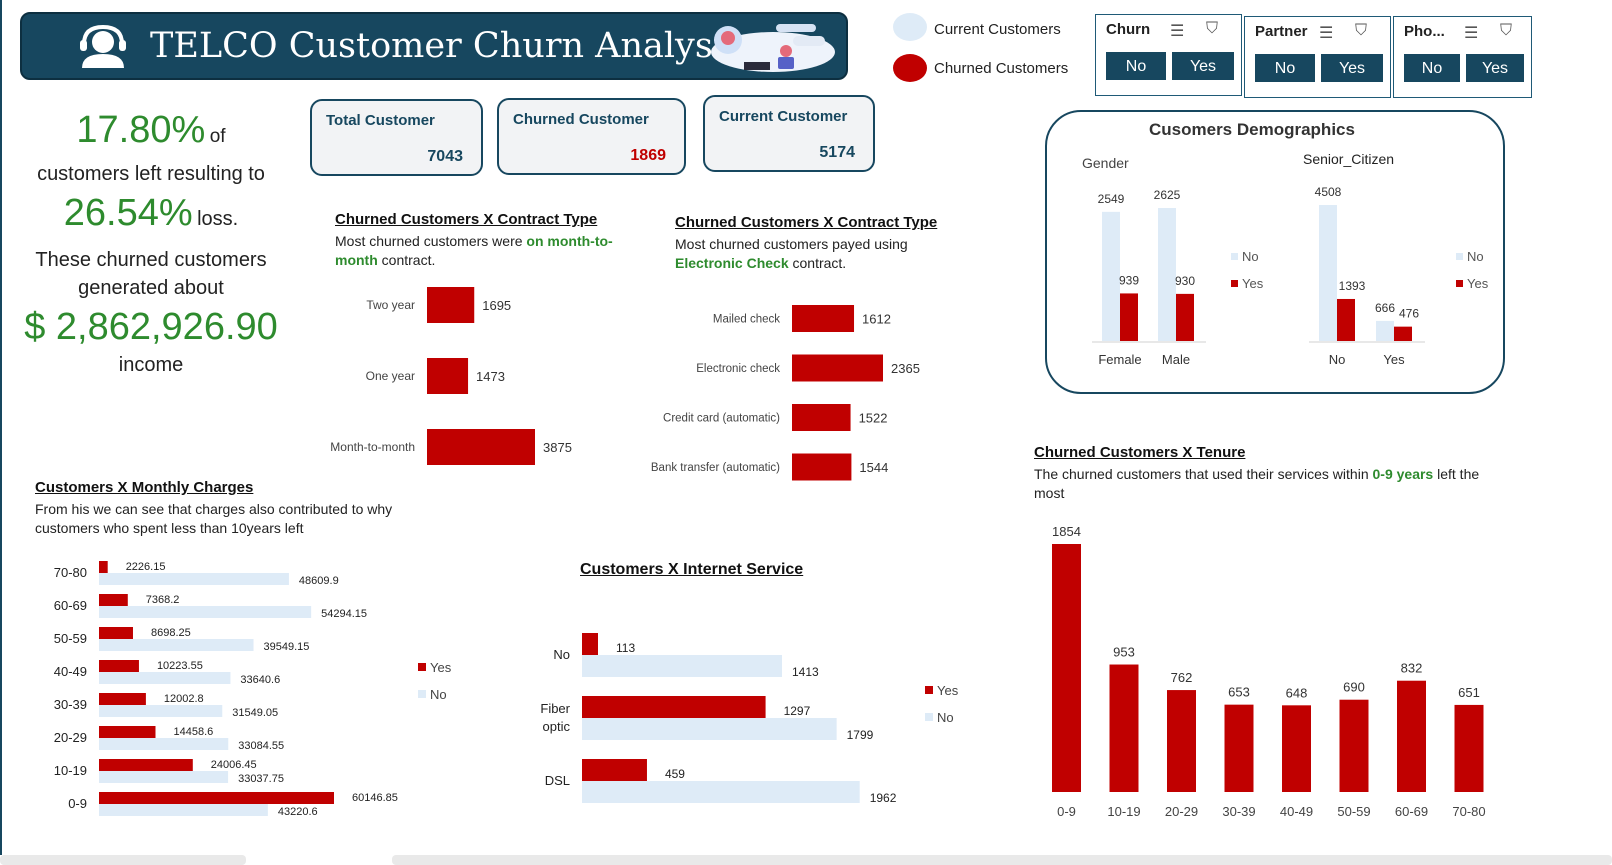 The height and width of the screenshot is (865, 1612). What do you see at coordinates (1124, 652) in the screenshot?
I see `data-label: 953` at bounding box center [1124, 652].